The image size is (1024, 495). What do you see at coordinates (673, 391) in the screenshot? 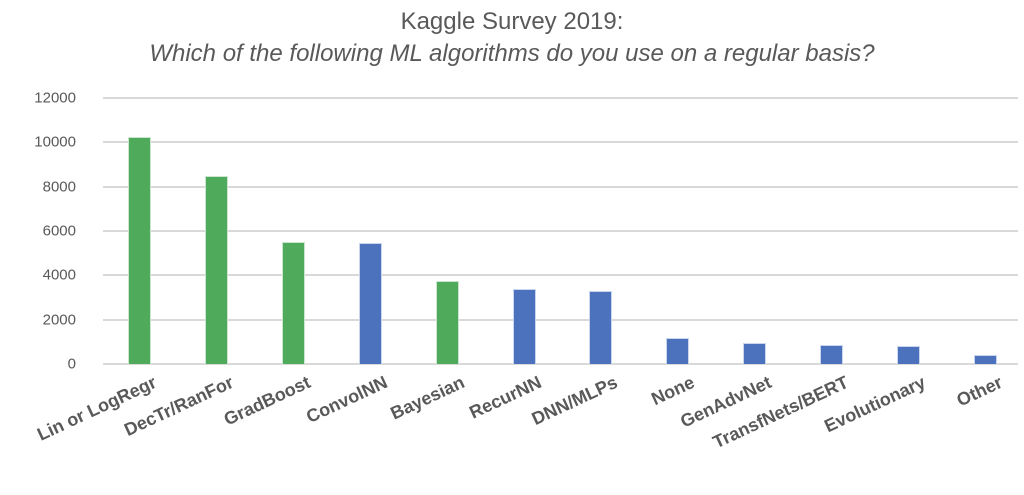
I see `x-tick-label: None` at bounding box center [673, 391].